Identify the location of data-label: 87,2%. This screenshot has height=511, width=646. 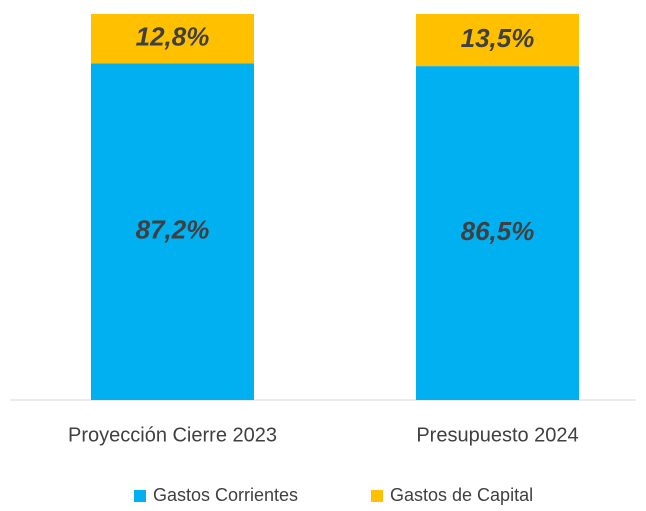
(173, 230).